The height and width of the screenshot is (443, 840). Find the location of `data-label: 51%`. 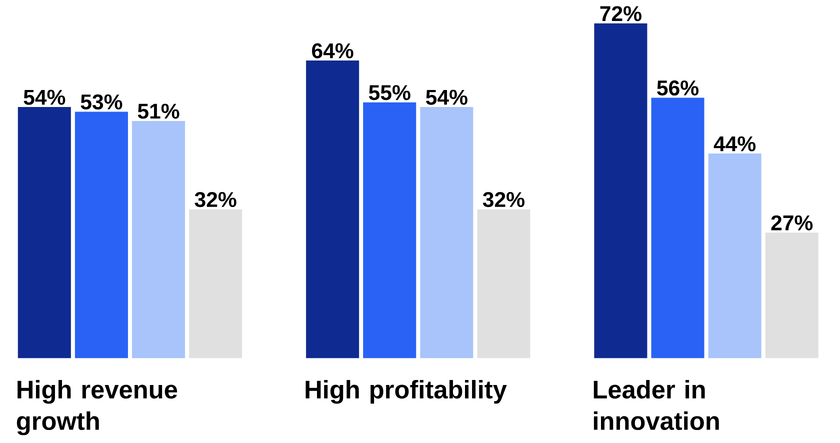

data-label: 51% is located at coordinates (159, 111).